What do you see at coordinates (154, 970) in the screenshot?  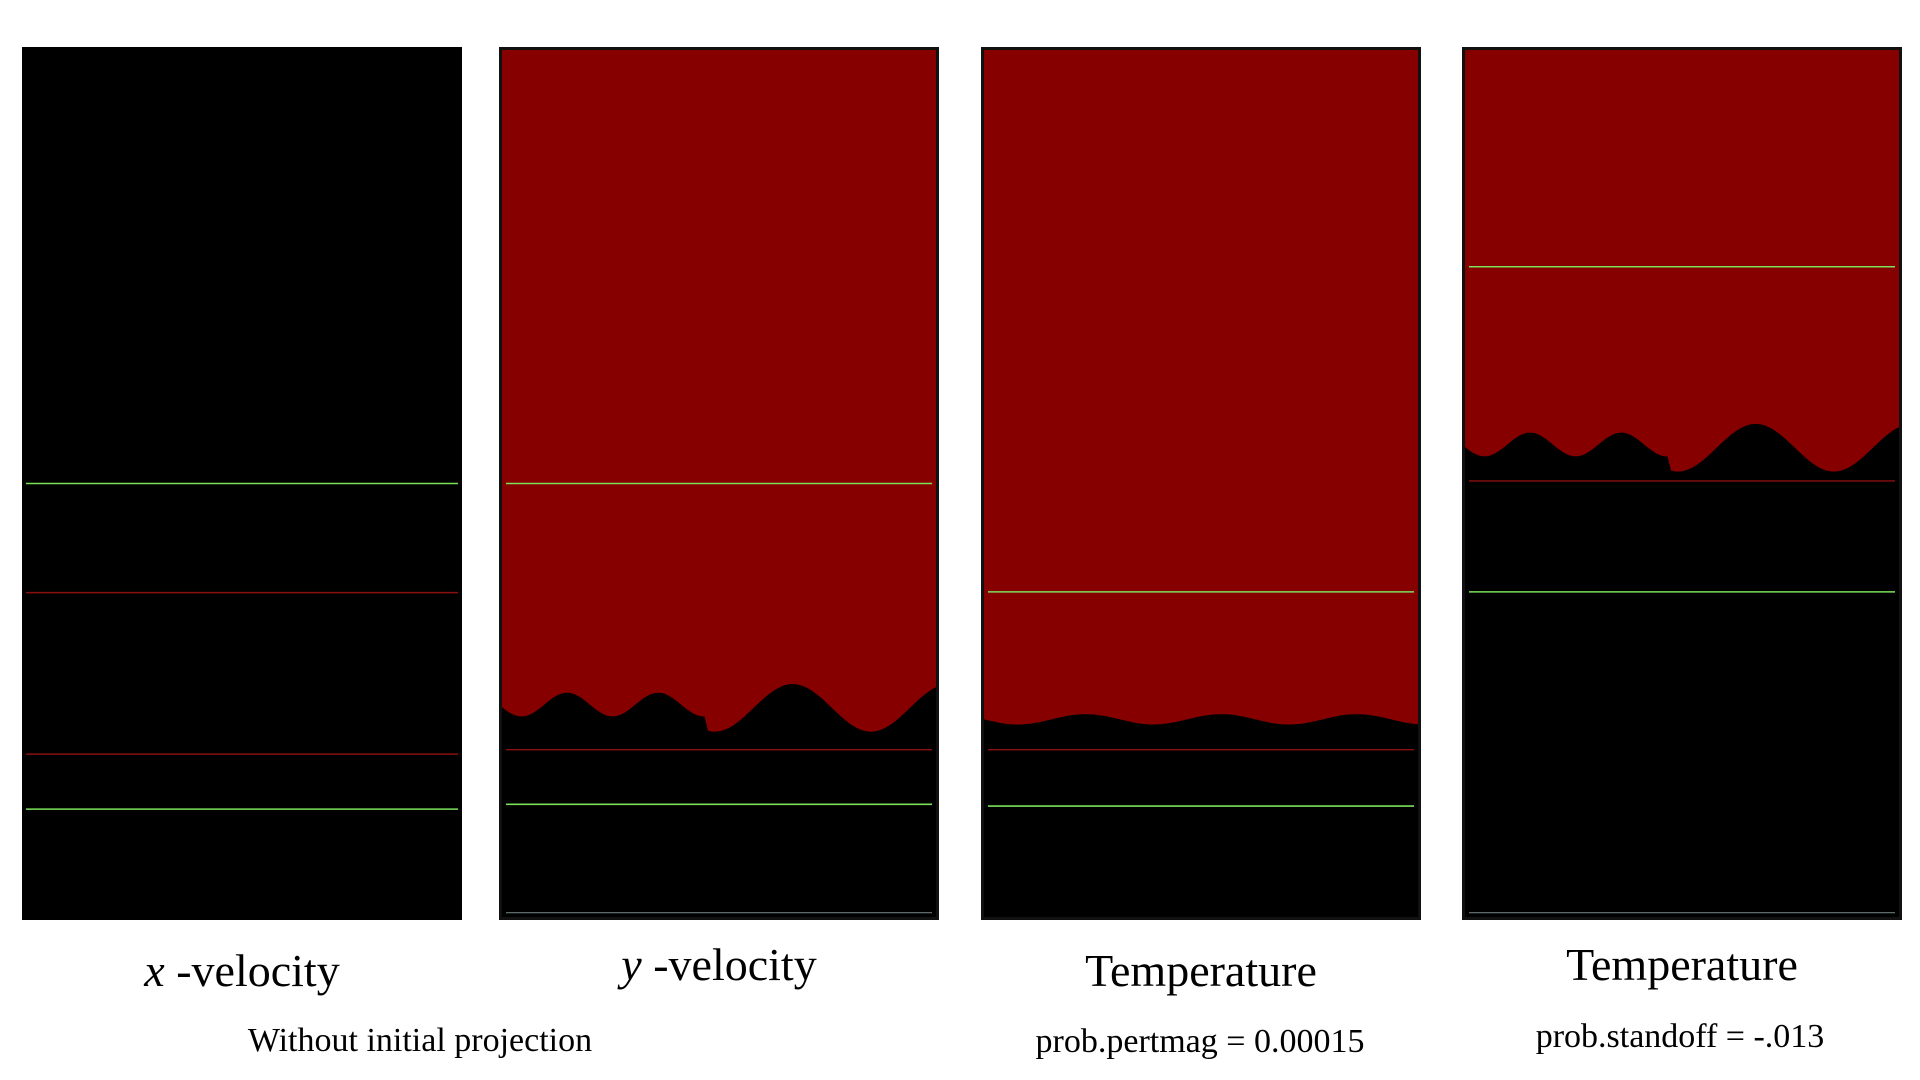 I see `x-velocity-label-var: x` at bounding box center [154, 970].